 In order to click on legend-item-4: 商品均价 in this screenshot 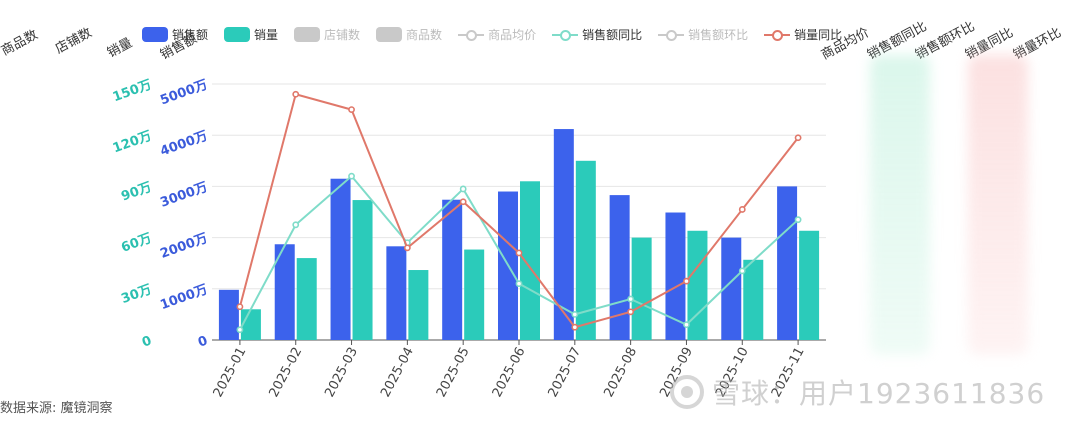, I will do `click(497, 34)`.